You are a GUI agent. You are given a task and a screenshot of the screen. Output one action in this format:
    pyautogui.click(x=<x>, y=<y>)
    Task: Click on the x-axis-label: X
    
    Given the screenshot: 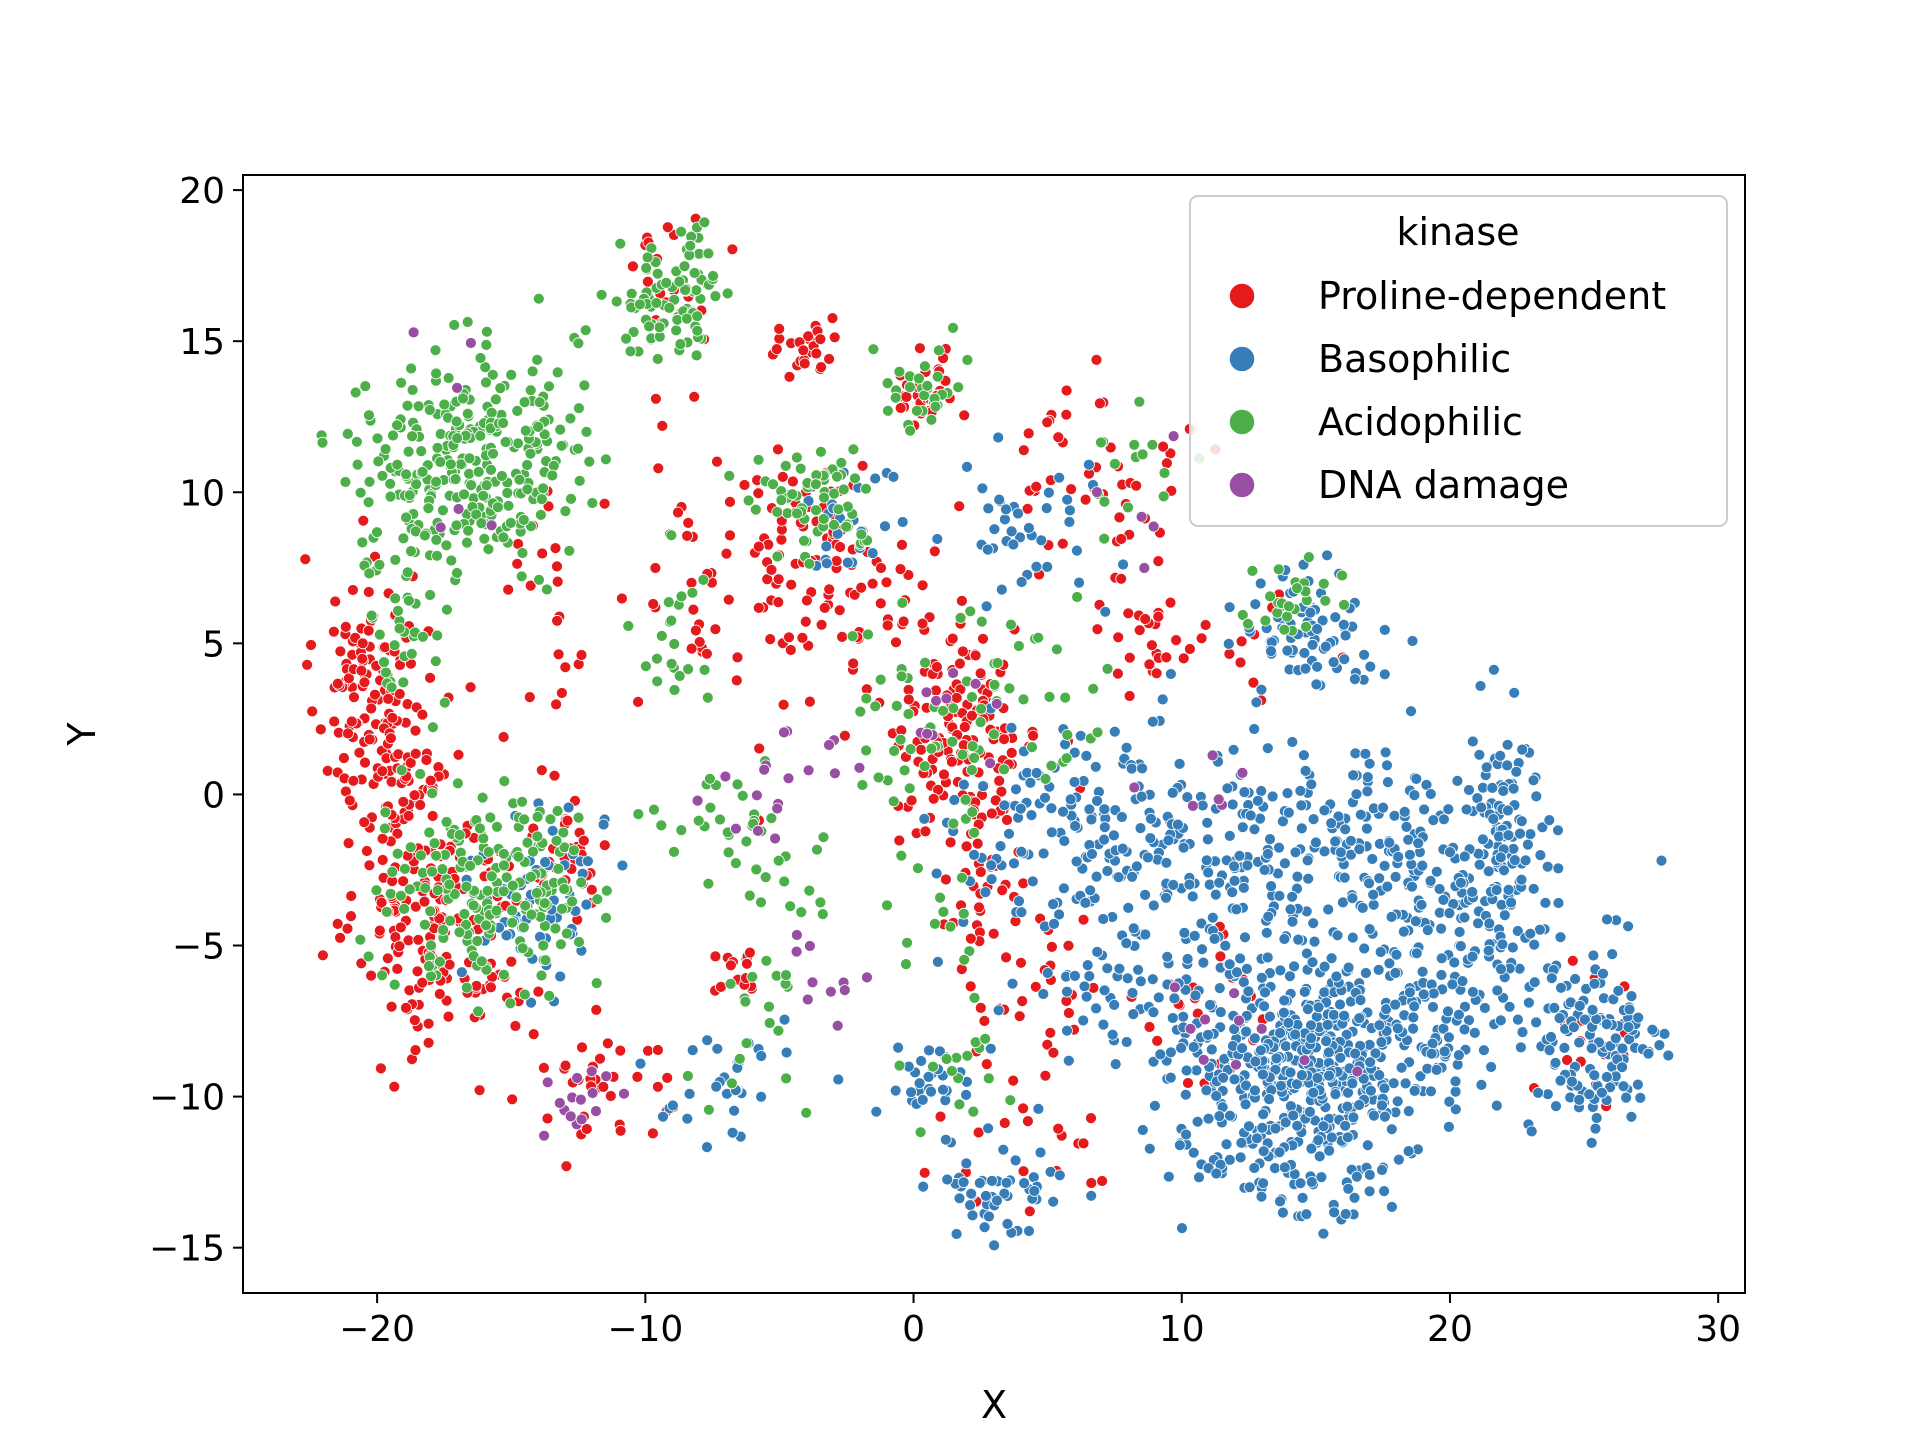 What is the action you would take?
    pyautogui.click(x=994, y=1405)
    